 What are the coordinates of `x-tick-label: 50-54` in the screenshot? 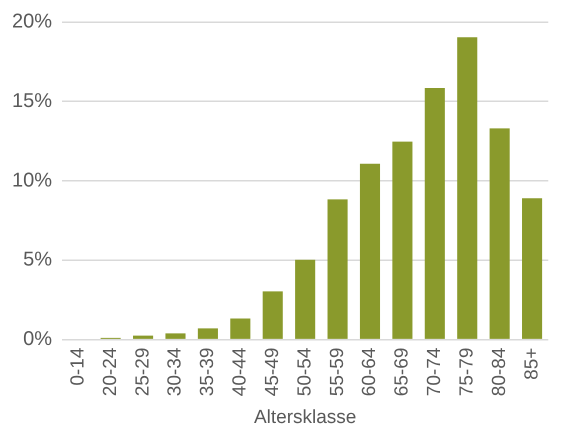 It's located at (305, 371).